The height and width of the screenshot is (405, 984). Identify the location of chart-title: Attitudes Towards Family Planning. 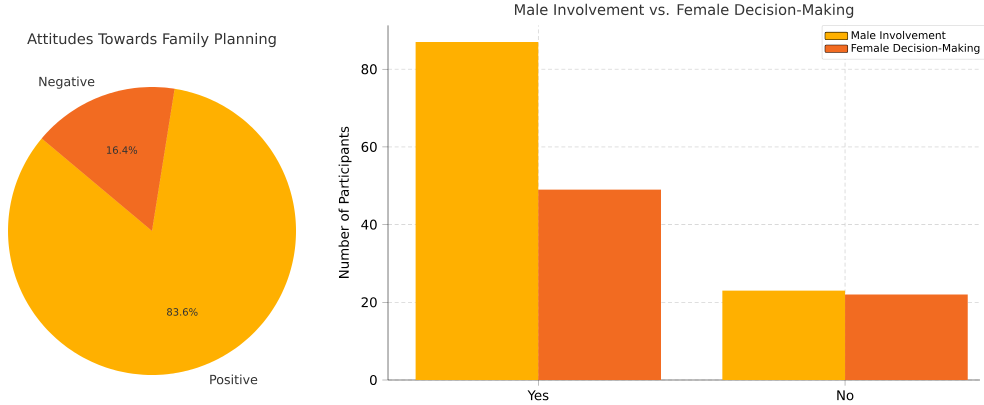
(151, 40).